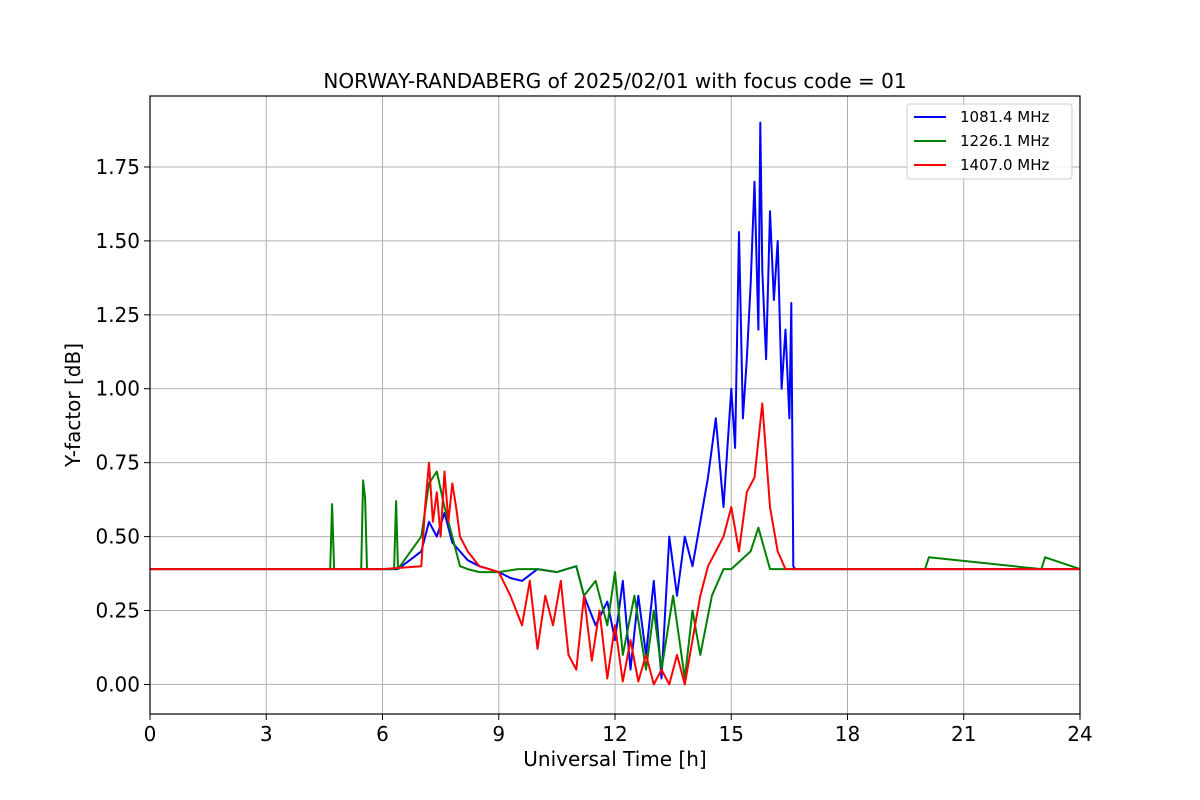 This screenshot has width=1200, height=800. I want to click on legend-box, so click(989, 141).